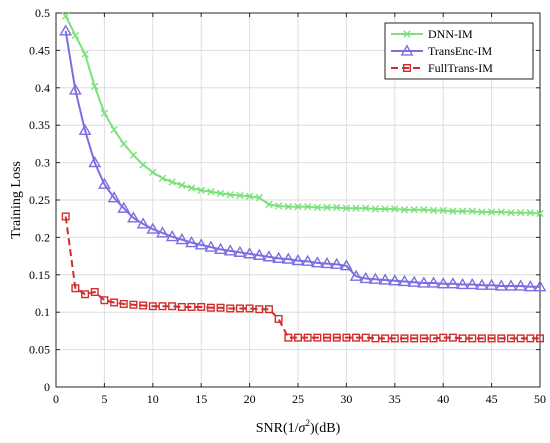 The image size is (550, 443). Describe the element at coordinates (39, 50) in the screenshot. I see `y-tick-label: 0.45` at that location.